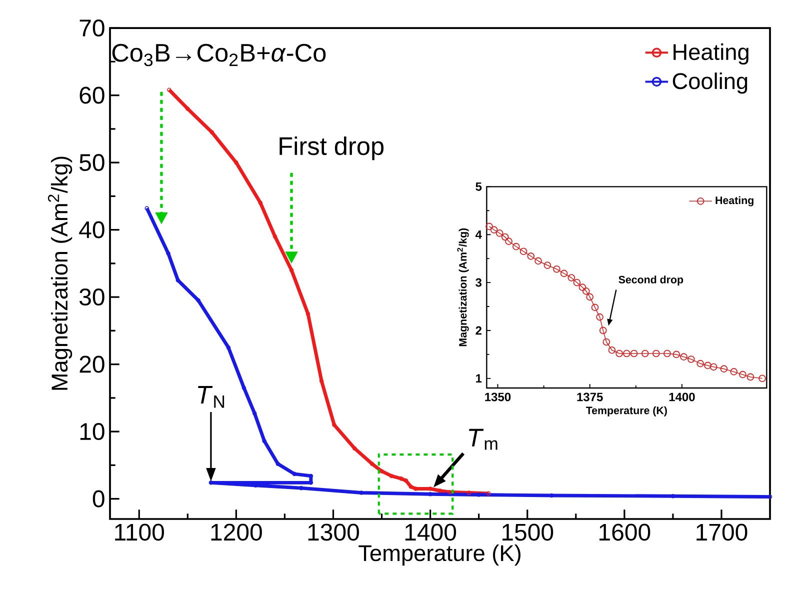 The image size is (785, 614). I want to click on y-tick-label: 50, so click(92, 163).